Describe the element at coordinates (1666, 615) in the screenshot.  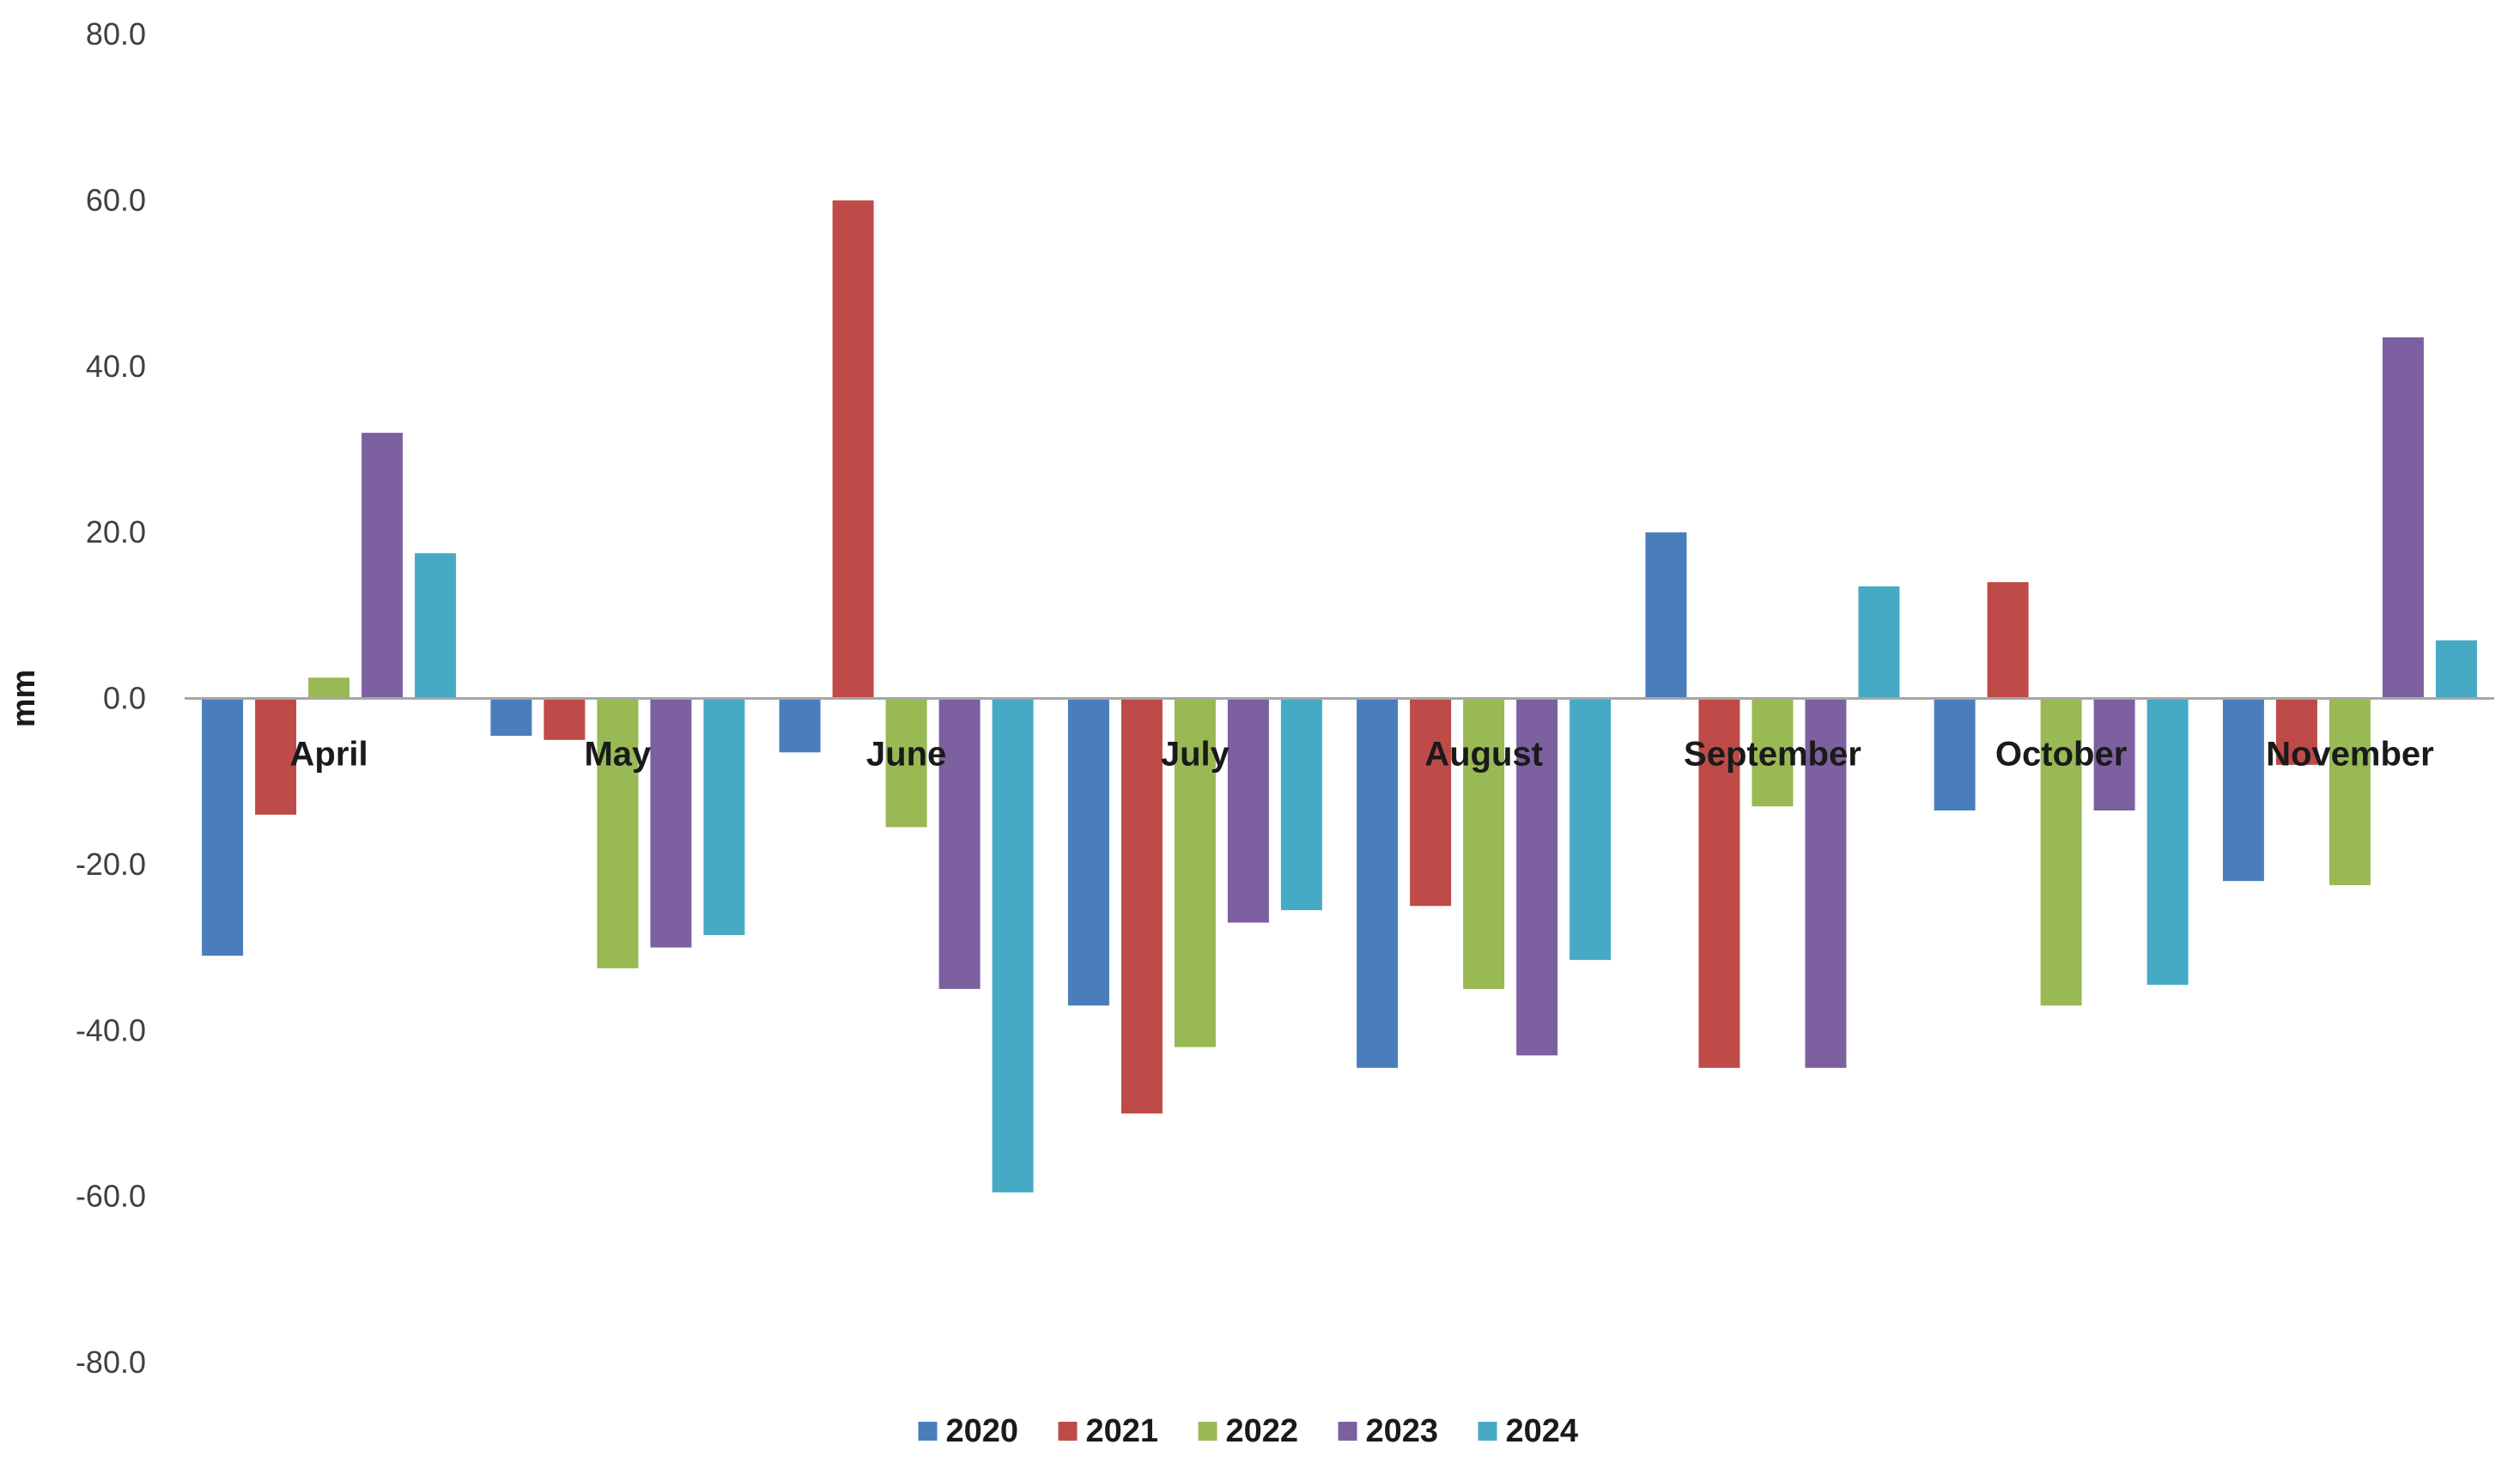
I see `bar-september-2020` at that location.